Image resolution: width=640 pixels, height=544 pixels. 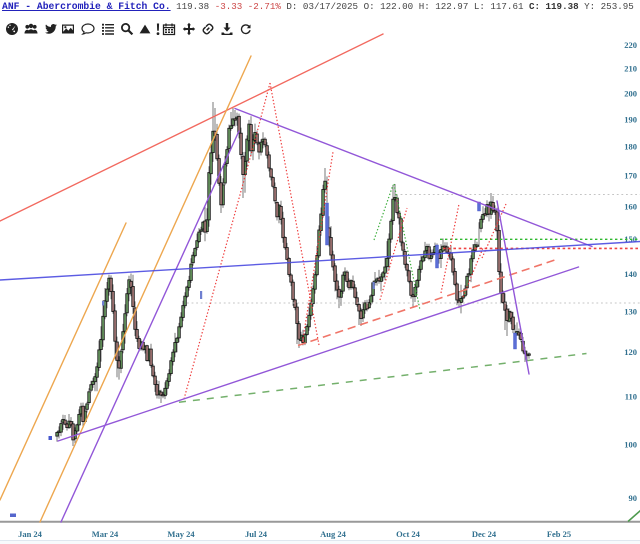 What do you see at coordinates (559, 534) in the screenshot?
I see `svg-text: Feb 25` at bounding box center [559, 534].